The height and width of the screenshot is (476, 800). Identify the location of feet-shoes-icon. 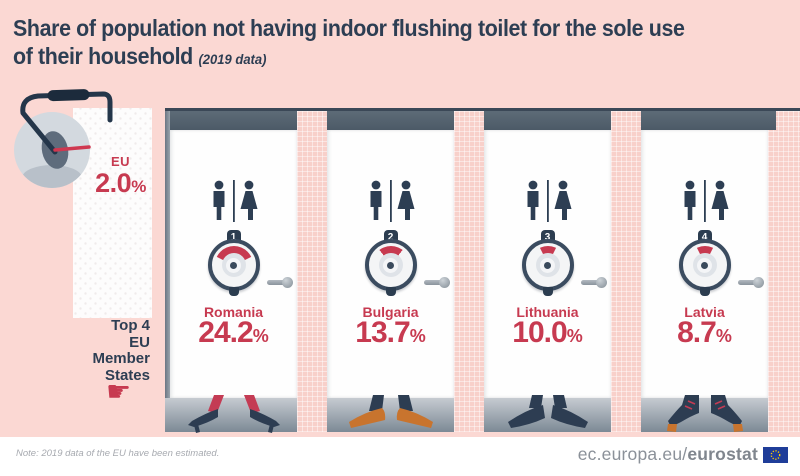
(547, 411).